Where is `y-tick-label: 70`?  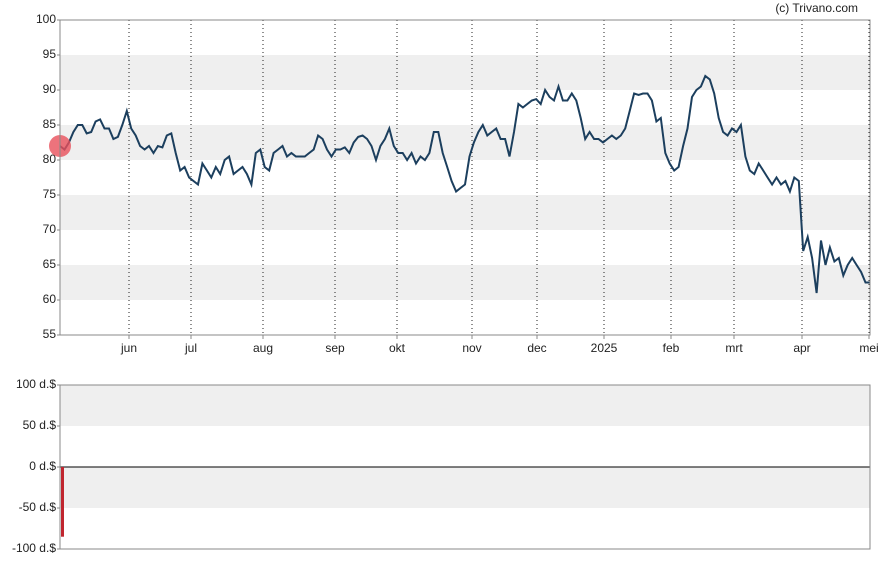 y-tick-label: 70 is located at coordinates (50, 229).